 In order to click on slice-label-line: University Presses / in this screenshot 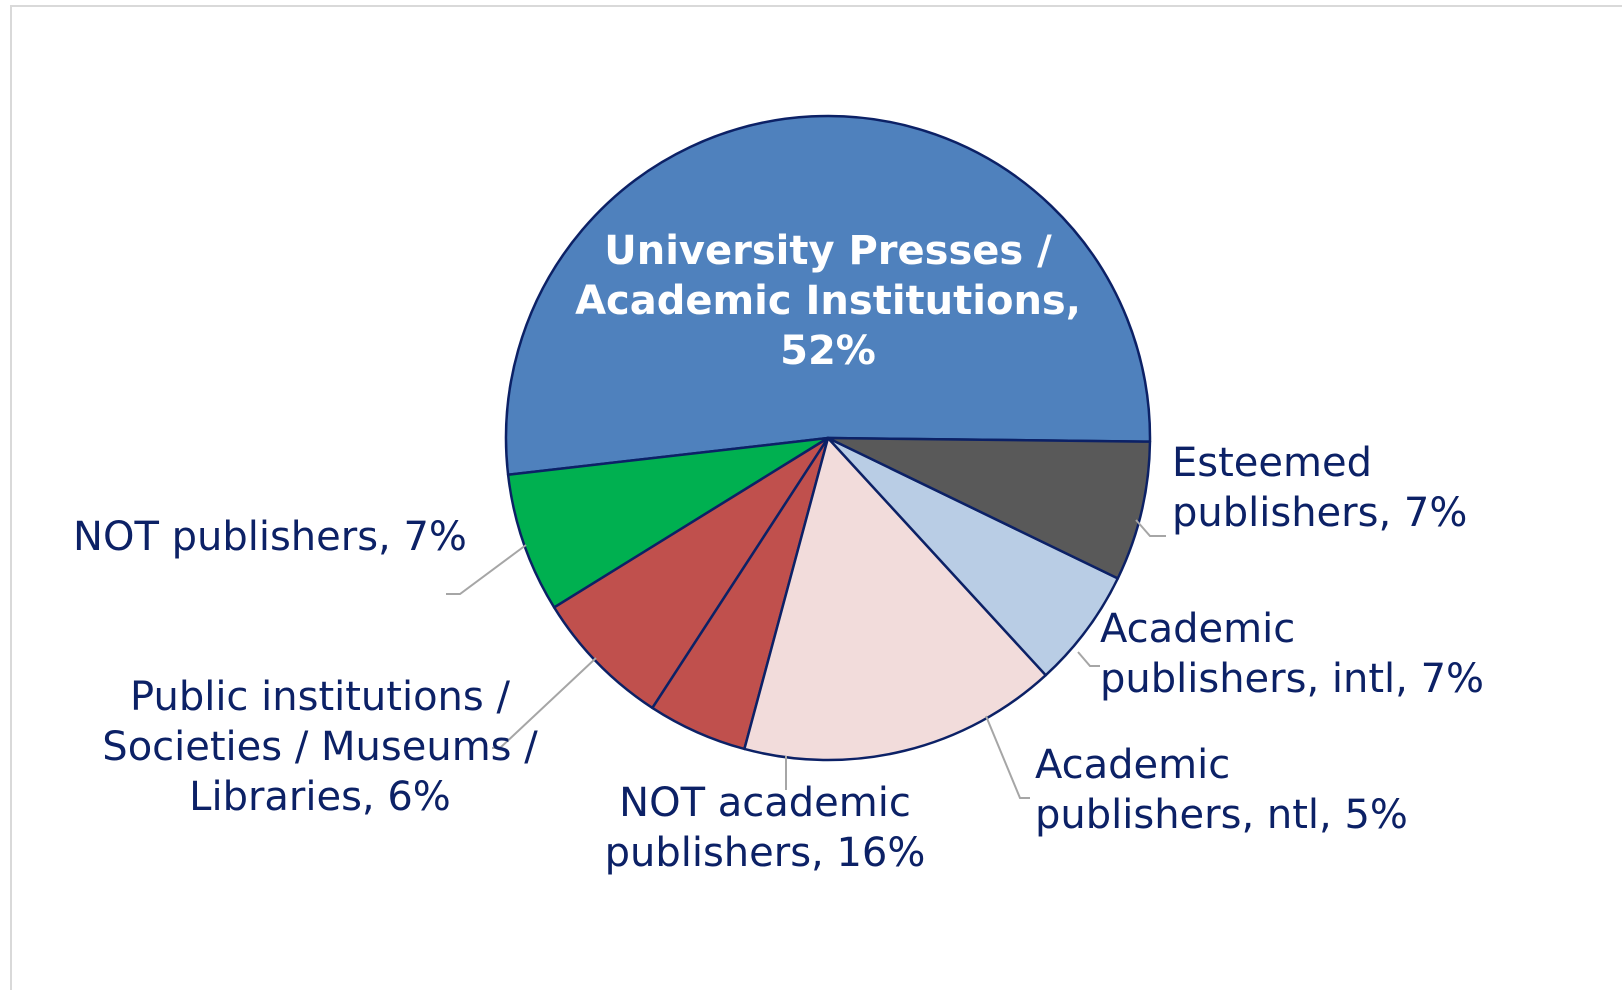, I will do `click(828, 251)`.